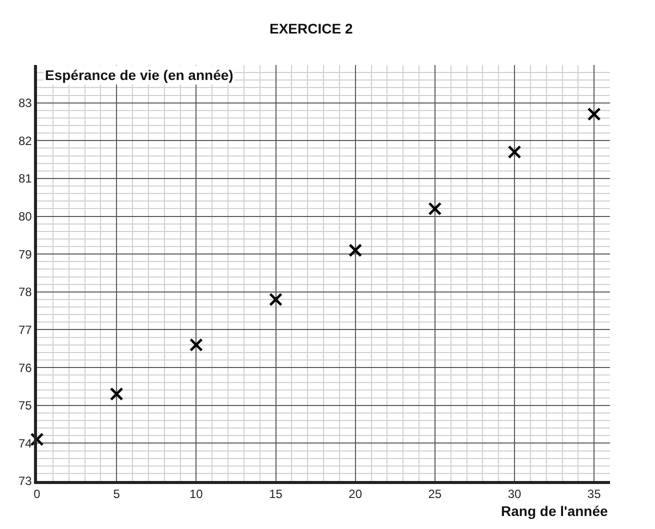  Describe the element at coordinates (25, 367) in the screenshot. I see `y-tick-label: 76` at that location.